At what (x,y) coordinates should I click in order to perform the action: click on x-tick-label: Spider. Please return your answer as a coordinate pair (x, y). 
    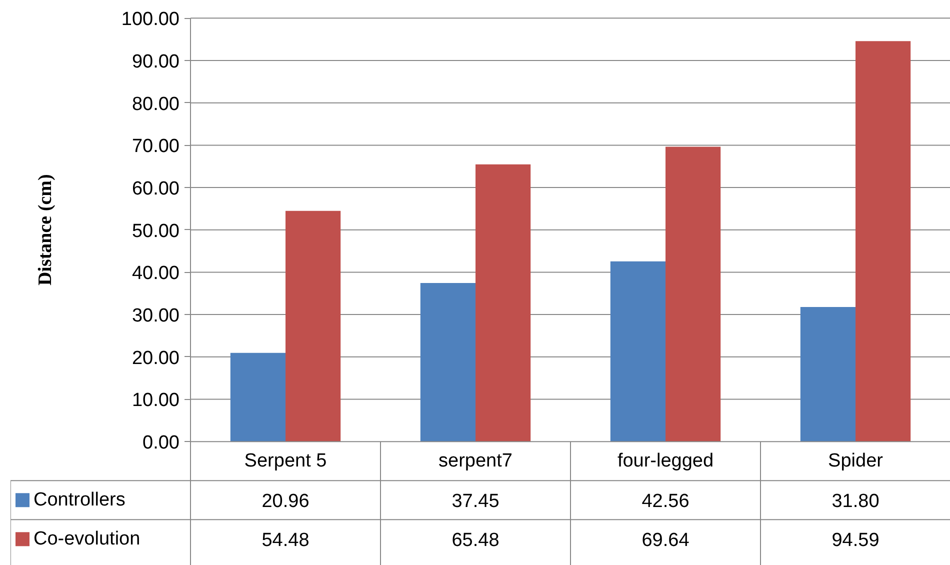
    Looking at the image, I should click on (856, 461).